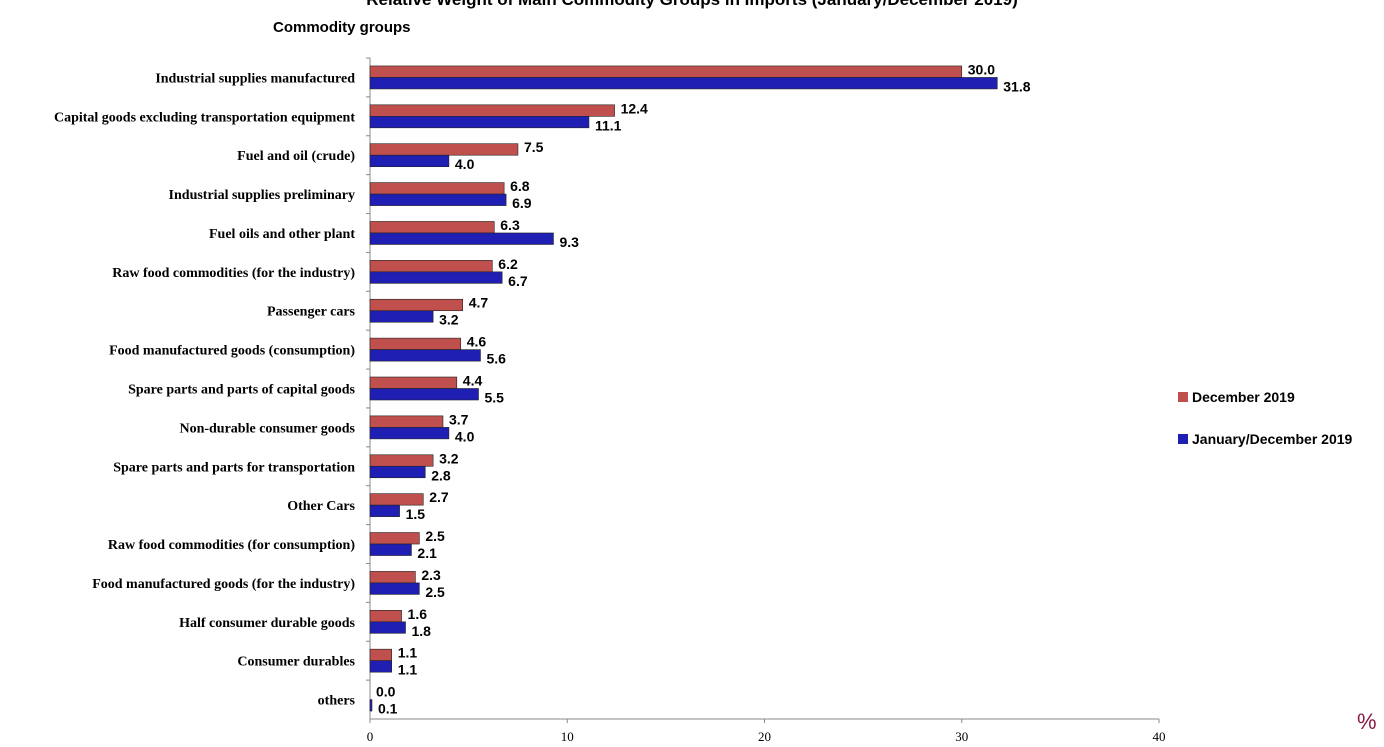  Describe the element at coordinates (1183, 439) in the screenshot. I see `legend-swatch-january-december` at that location.